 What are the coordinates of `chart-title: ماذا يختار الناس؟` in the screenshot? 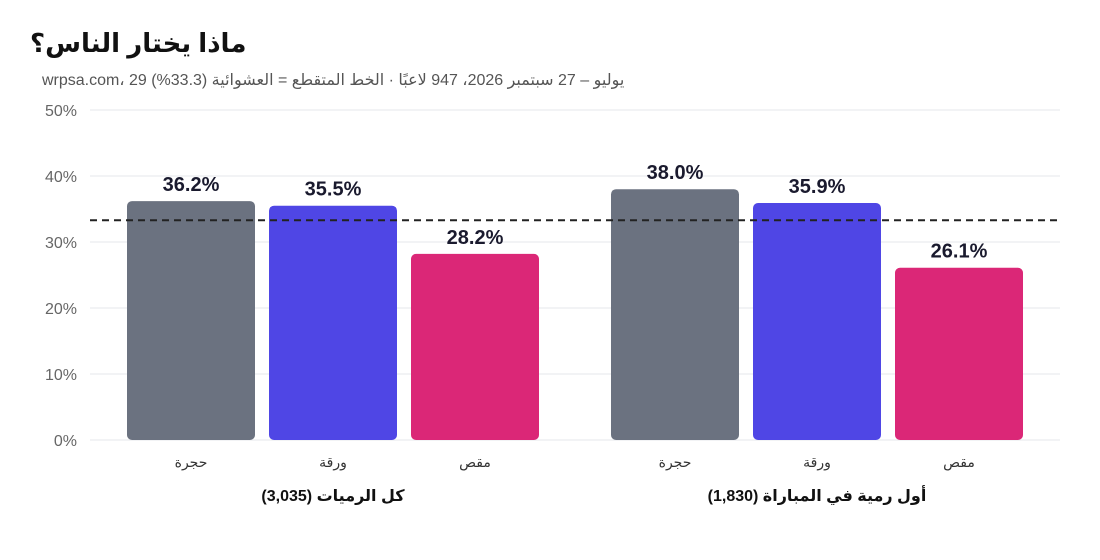 It's located at (138, 43).